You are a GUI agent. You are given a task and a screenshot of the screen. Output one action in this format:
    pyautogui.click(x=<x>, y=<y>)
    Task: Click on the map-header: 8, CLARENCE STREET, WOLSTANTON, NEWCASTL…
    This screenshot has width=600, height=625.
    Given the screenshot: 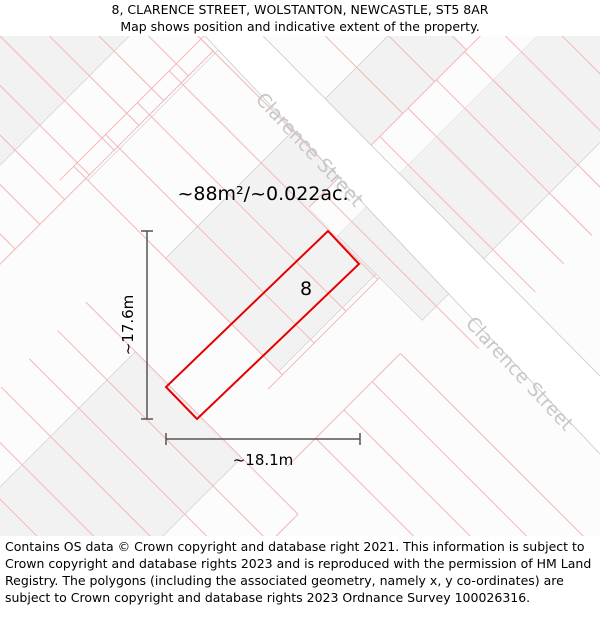 What is the action you would take?
    pyautogui.click(x=300, y=18)
    